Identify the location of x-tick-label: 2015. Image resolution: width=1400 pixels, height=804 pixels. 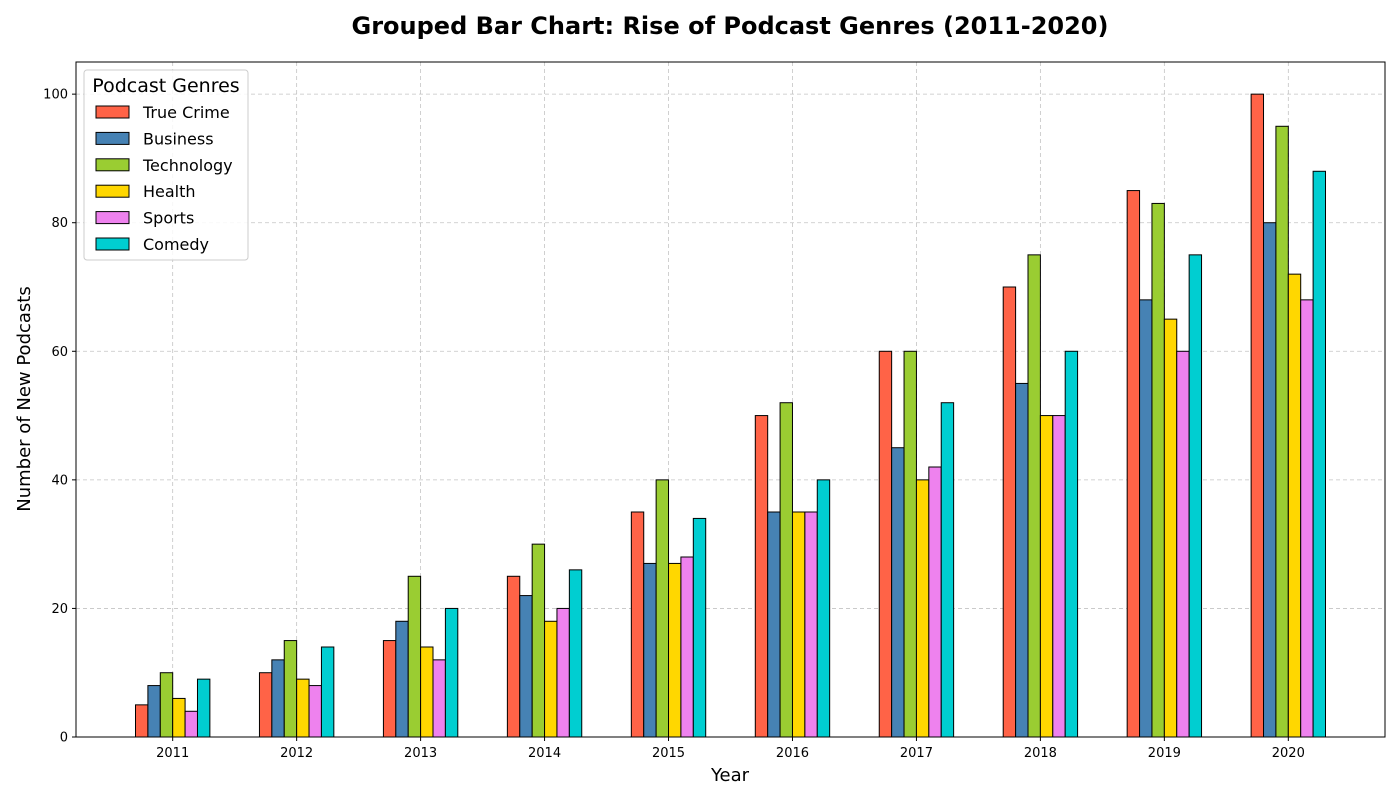
(668, 753).